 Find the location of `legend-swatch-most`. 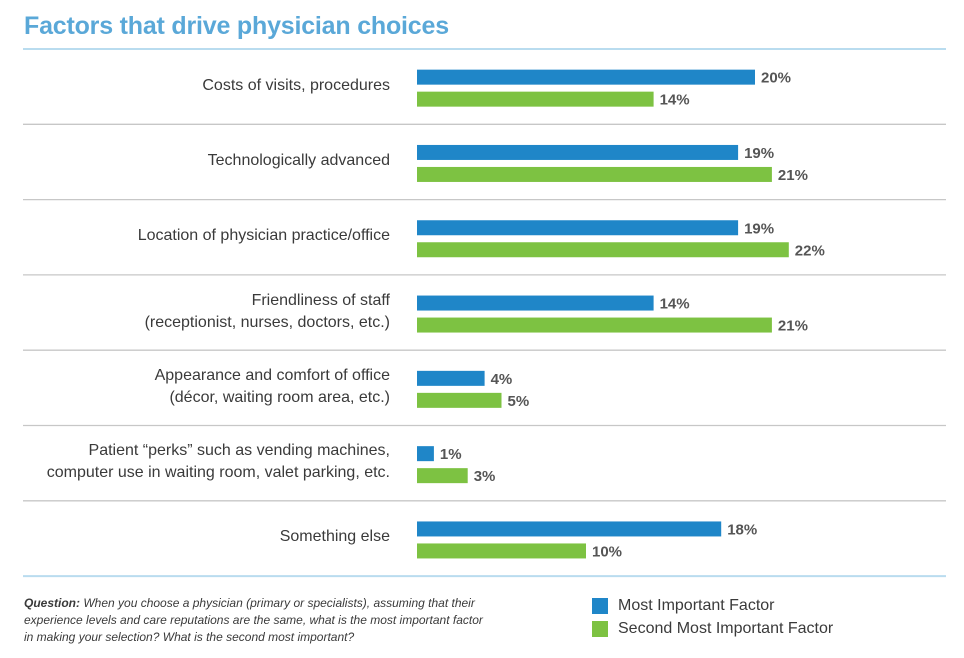

legend-swatch-most is located at coordinates (600, 605).